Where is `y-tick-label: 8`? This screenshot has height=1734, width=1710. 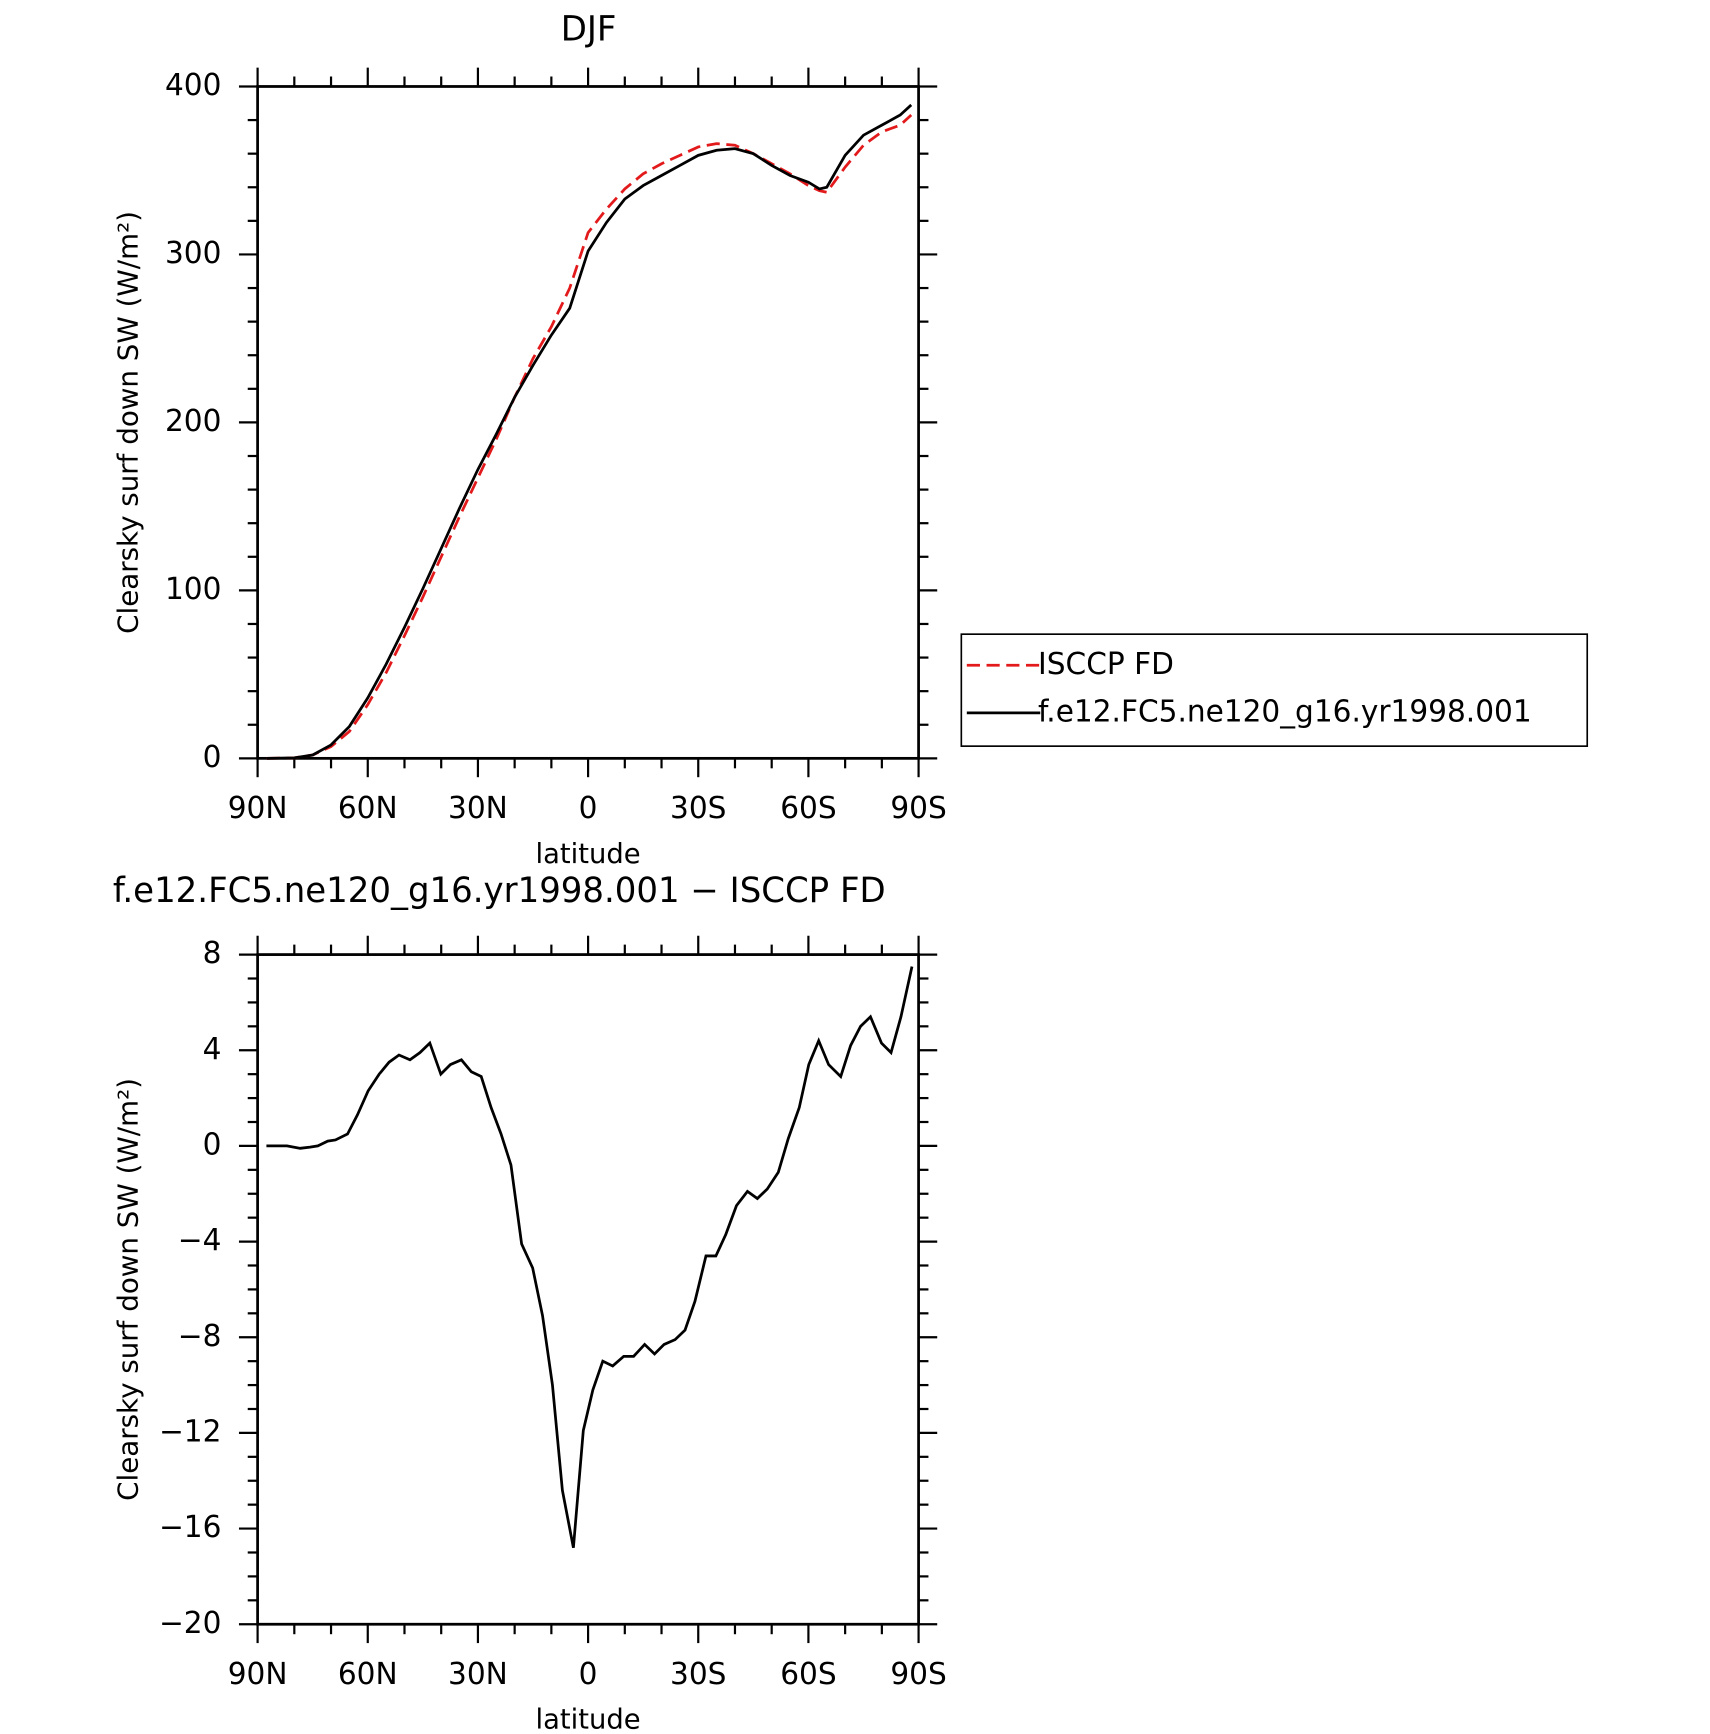 y-tick-label: 8 is located at coordinates (212, 953).